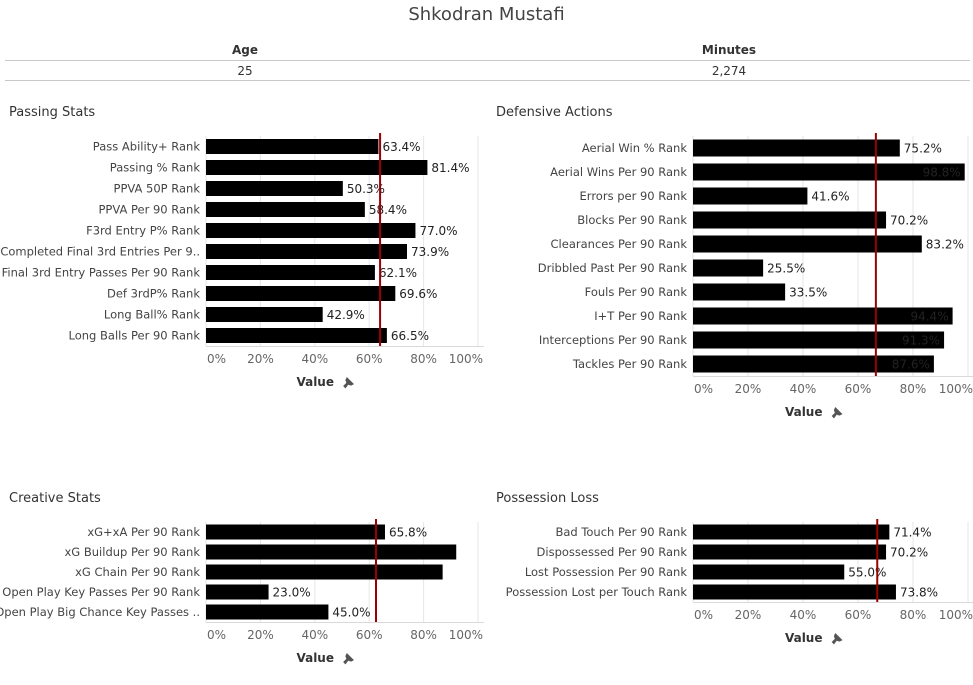 The image size is (973, 685). I want to click on passing-category-label: F3rd Entry P% Rank, so click(143, 231).